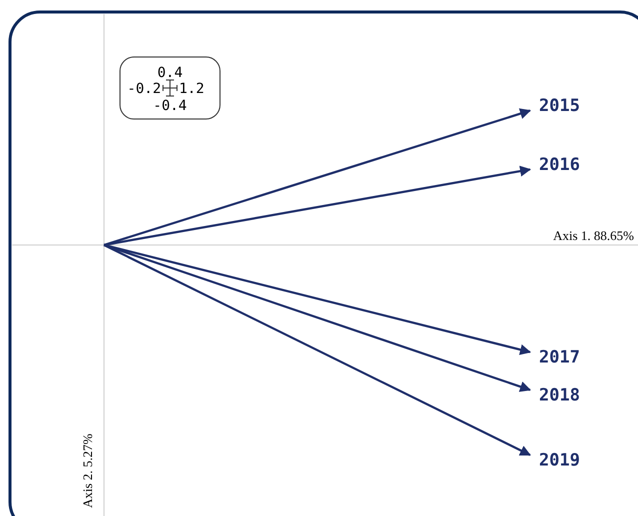 This screenshot has width=638, height=516. I want to click on text: -0.2, so click(144, 89).